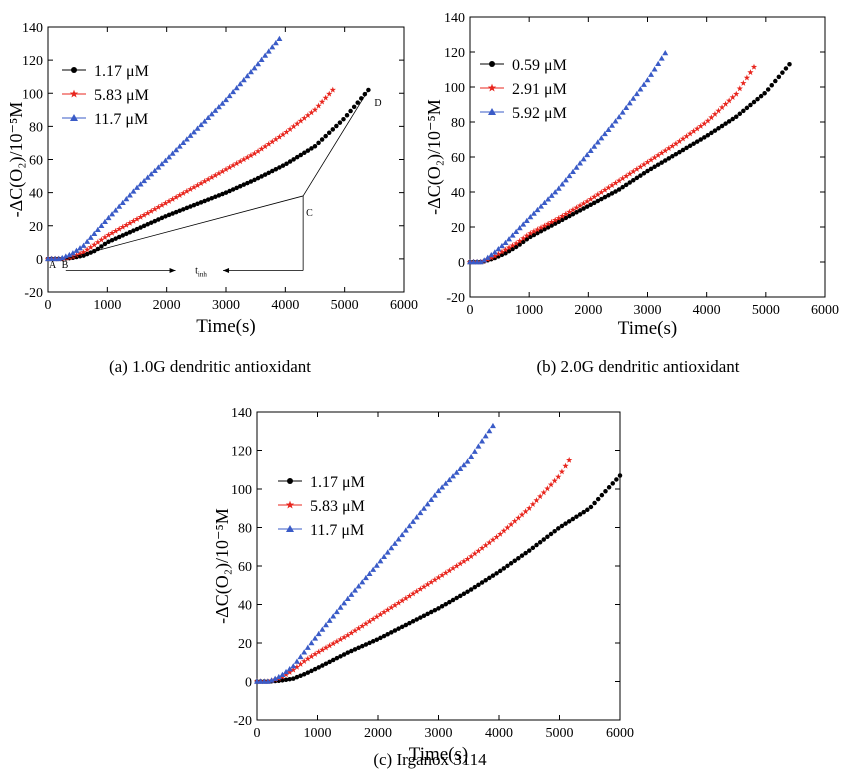  I want to click on legend-item: 1.17 μM, so click(321, 482).